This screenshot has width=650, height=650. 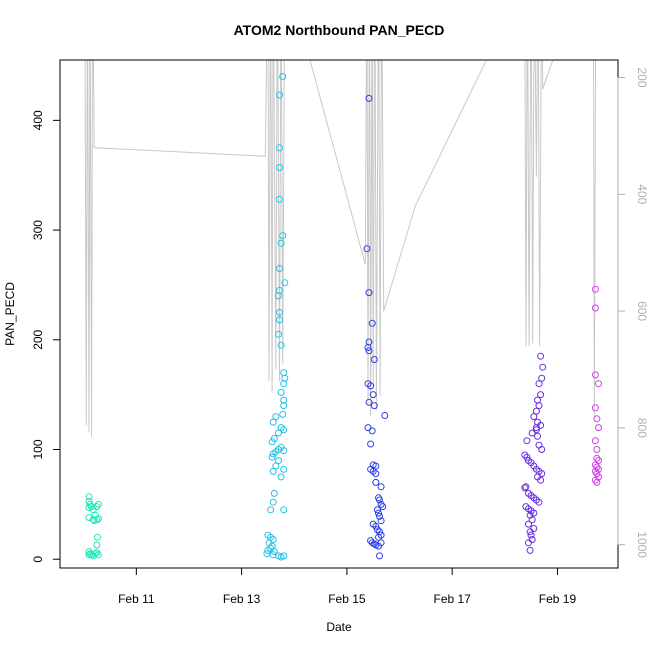 What do you see at coordinates (10, 314) in the screenshot?
I see `y-axis-label: PAN_PECD` at bounding box center [10, 314].